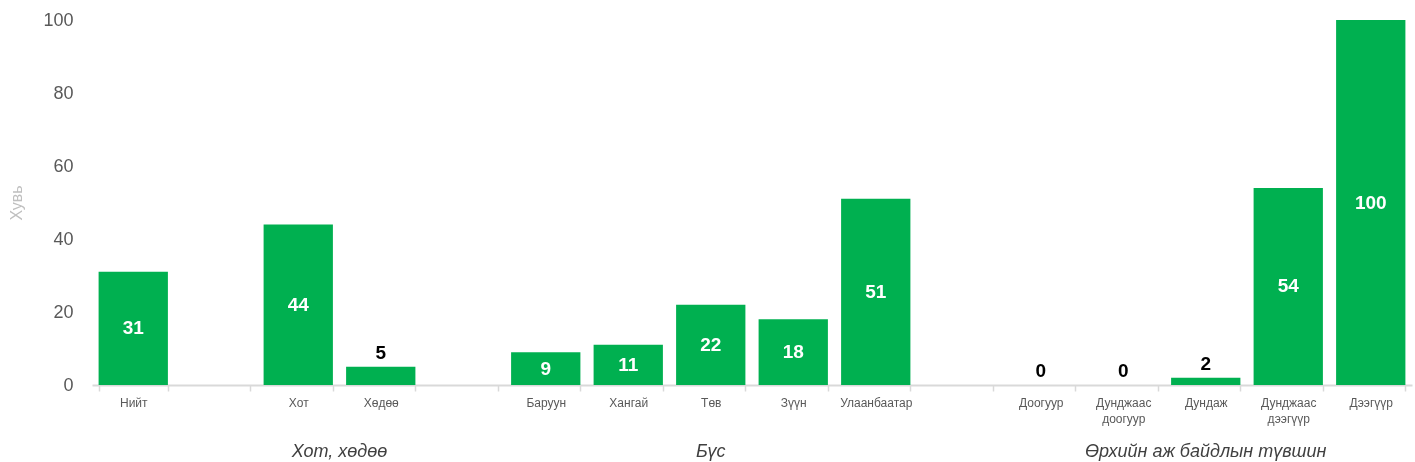  Describe the element at coordinates (710, 451) in the screenshot. I see `text: Бүс` at that location.